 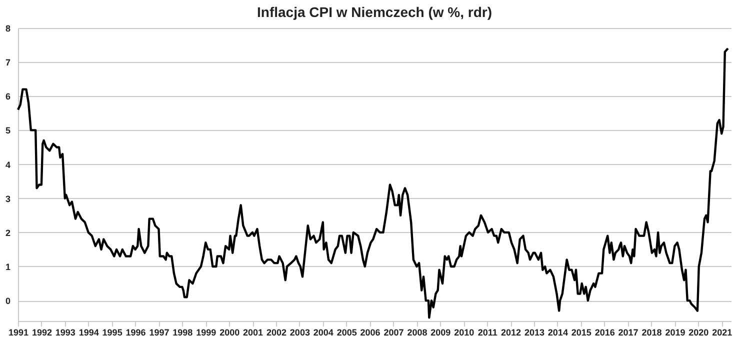 I want to click on x-tick-label: 2001, so click(x=253, y=333).